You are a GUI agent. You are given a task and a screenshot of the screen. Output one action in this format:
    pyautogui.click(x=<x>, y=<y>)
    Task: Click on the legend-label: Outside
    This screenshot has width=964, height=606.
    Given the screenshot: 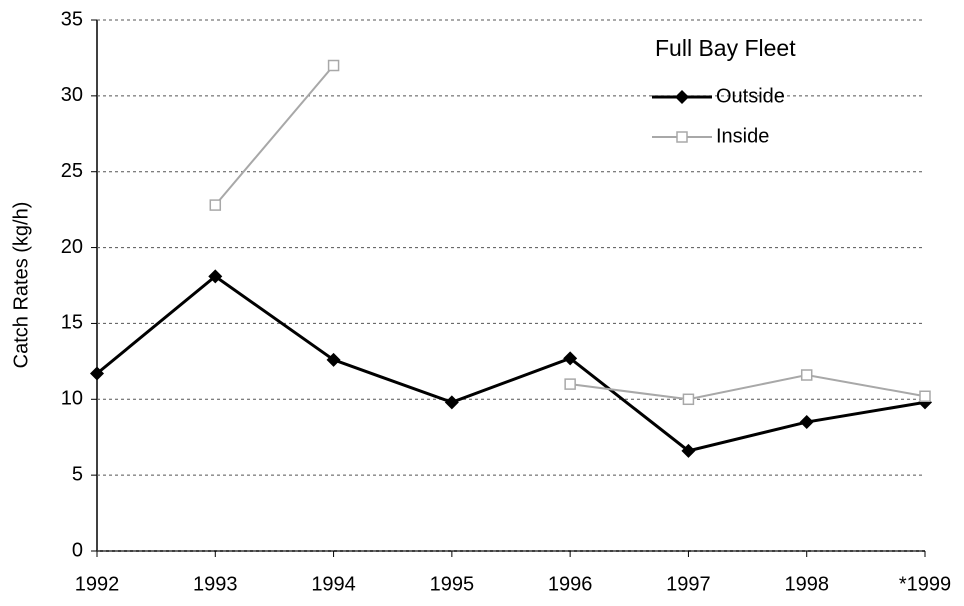 What is the action you would take?
    pyautogui.click(x=750, y=96)
    